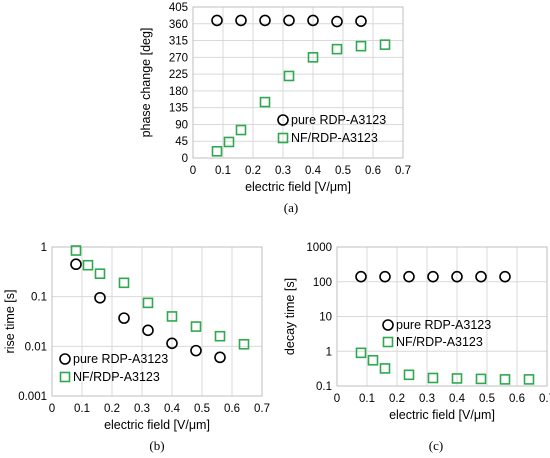 This screenshot has width=550, height=458. I want to click on y-tick-label: 180, so click(178, 92).